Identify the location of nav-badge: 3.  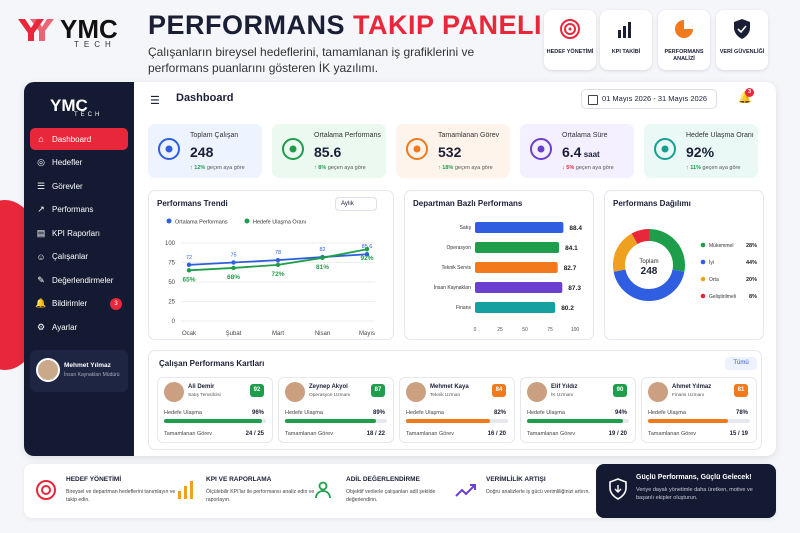
(116, 303).